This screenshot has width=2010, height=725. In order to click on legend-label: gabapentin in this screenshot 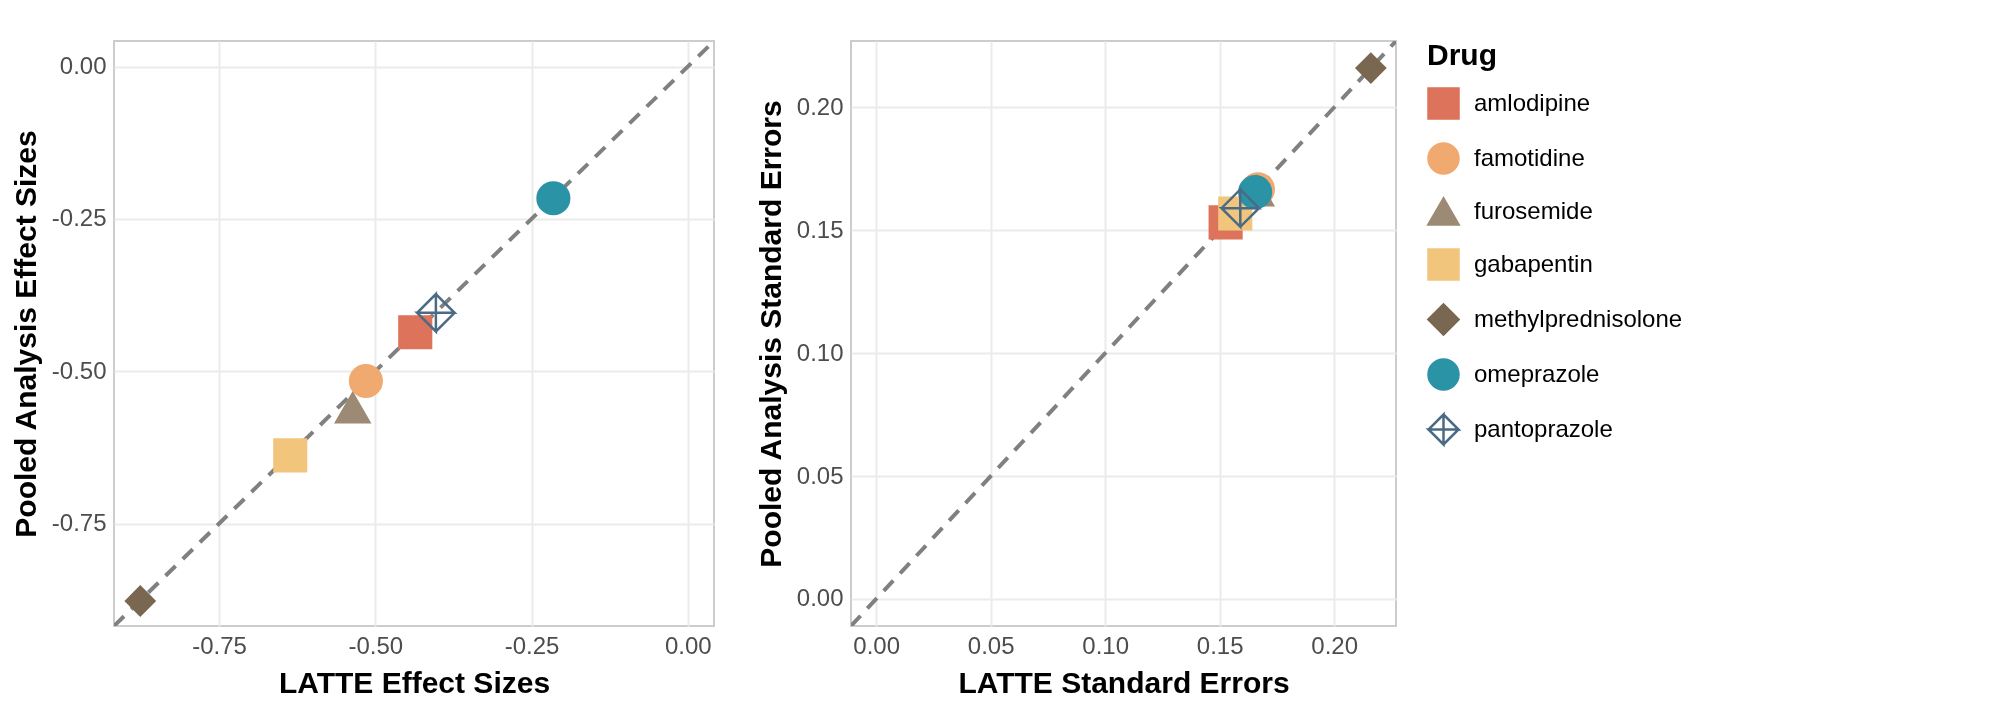, I will do `click(1533, 263)`.